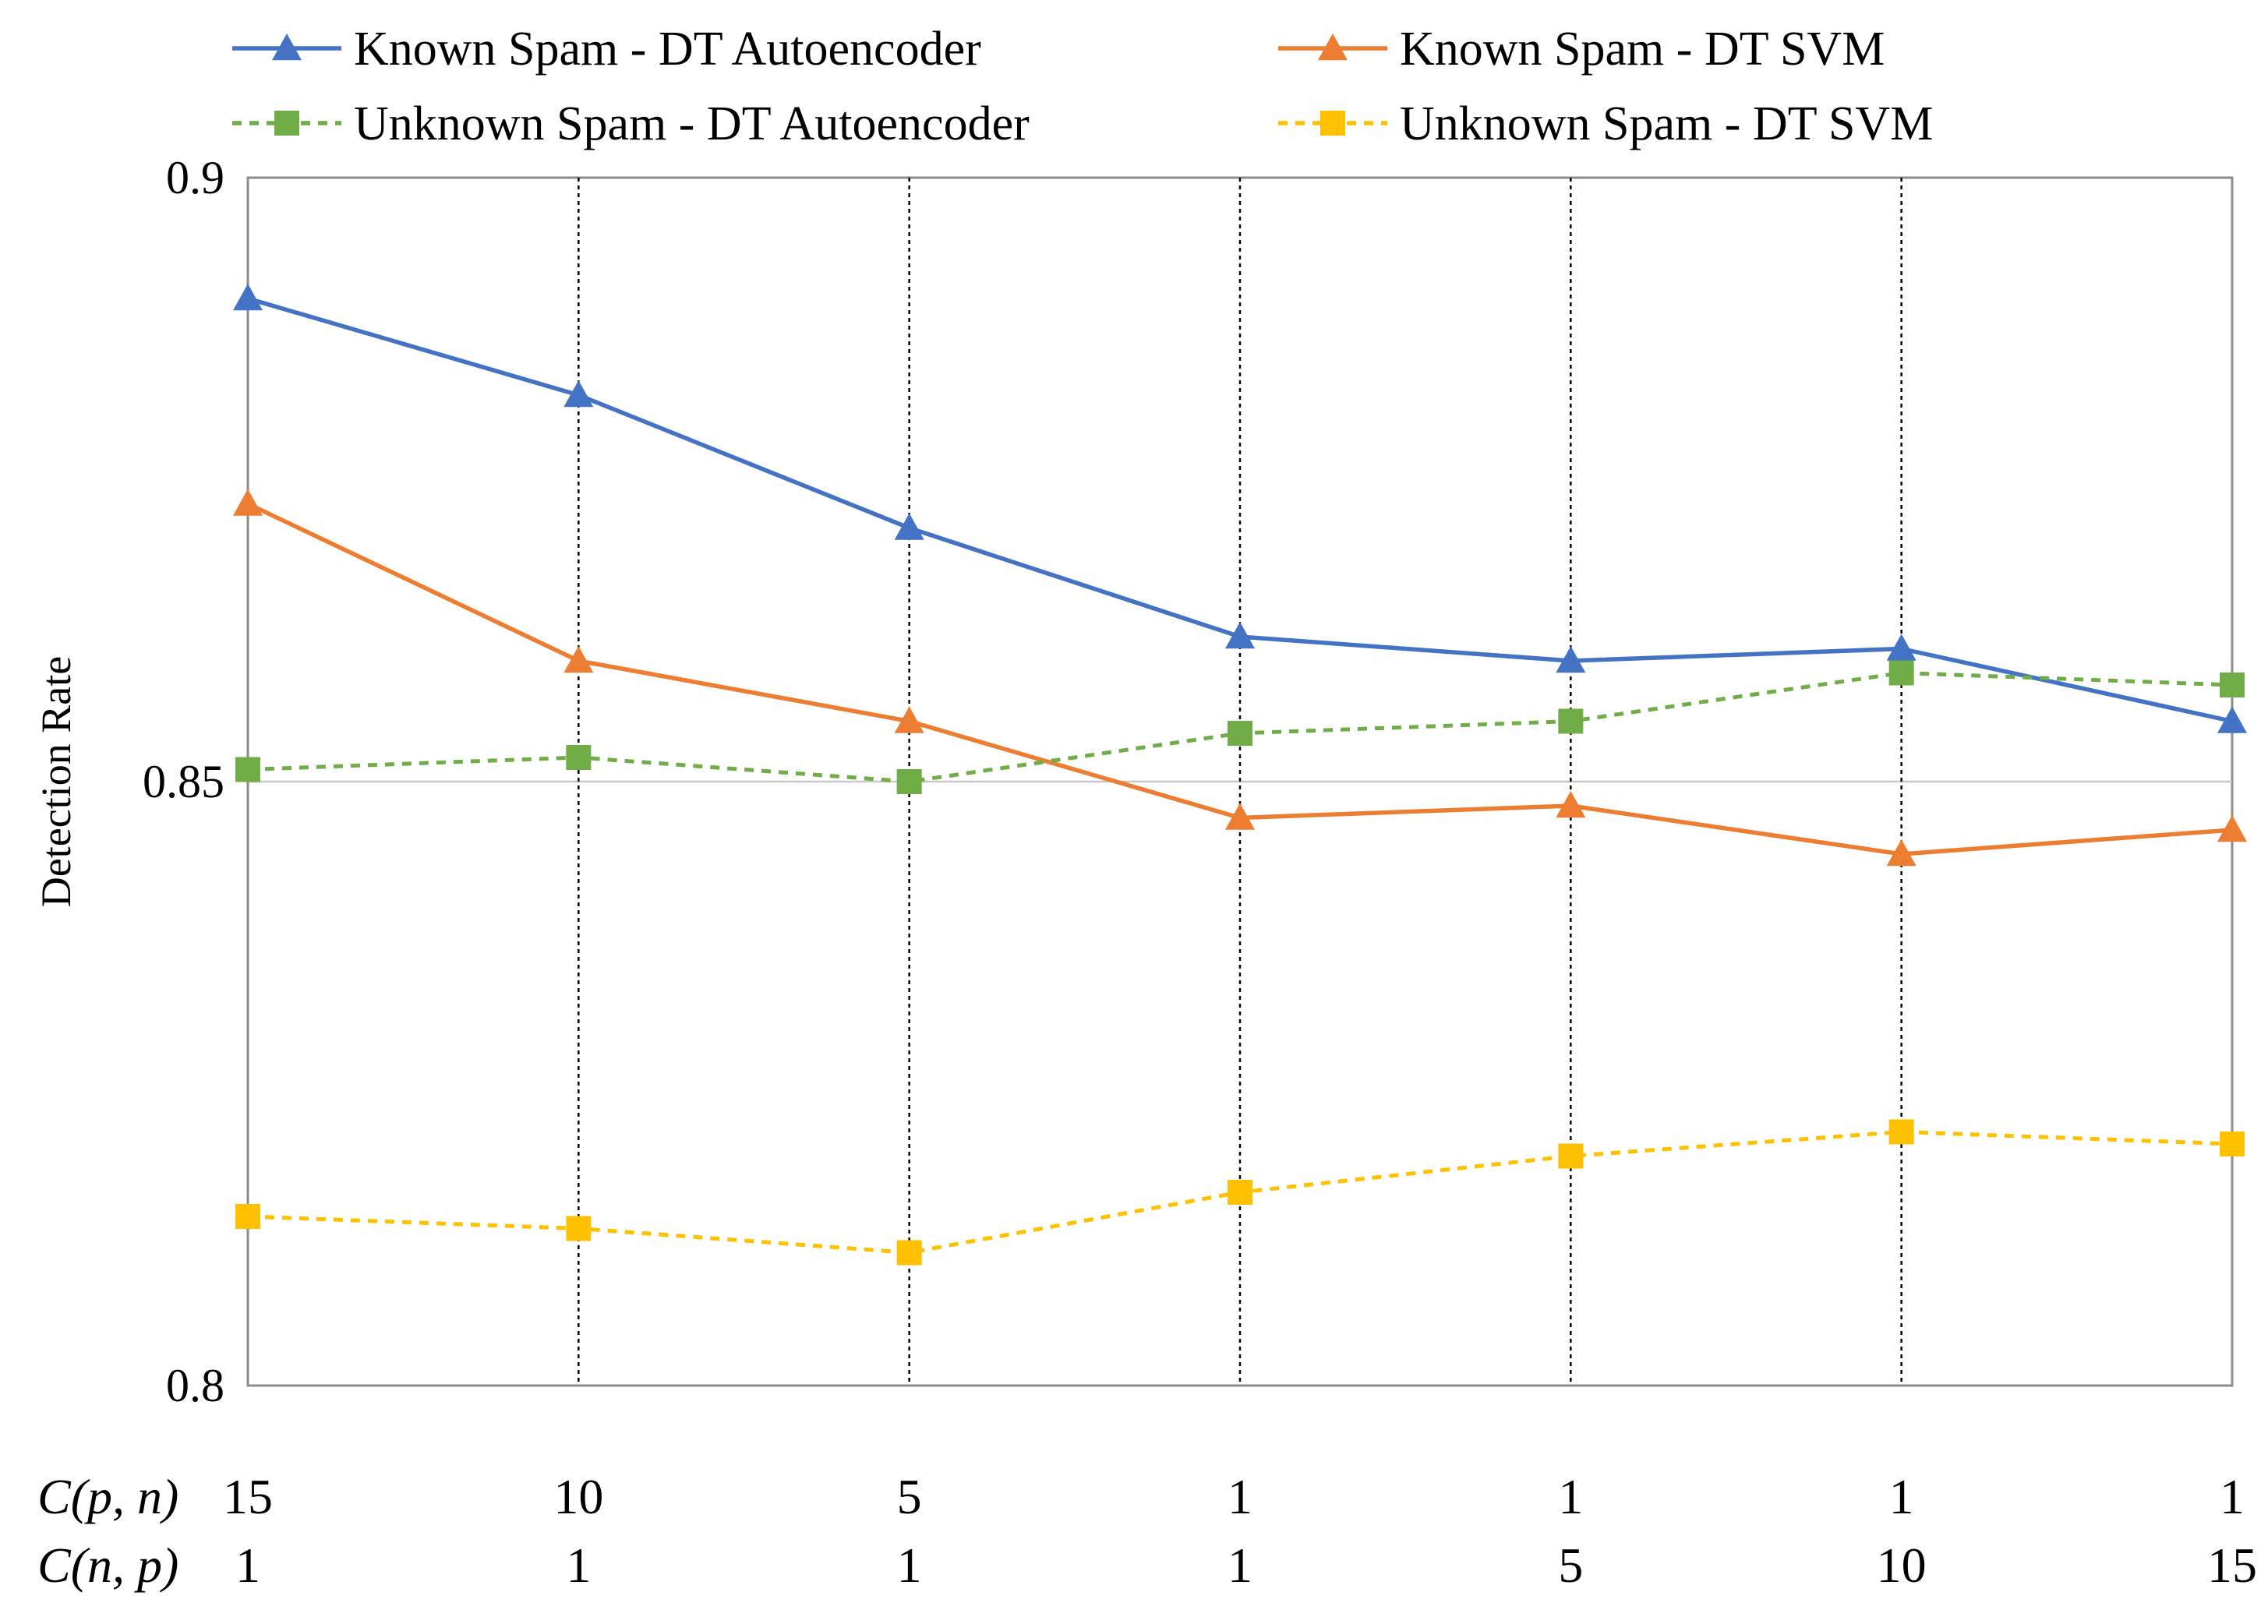 The image size is (2268, 1624). I want to click on y-tick-label: 0.9, so click(195, 177).